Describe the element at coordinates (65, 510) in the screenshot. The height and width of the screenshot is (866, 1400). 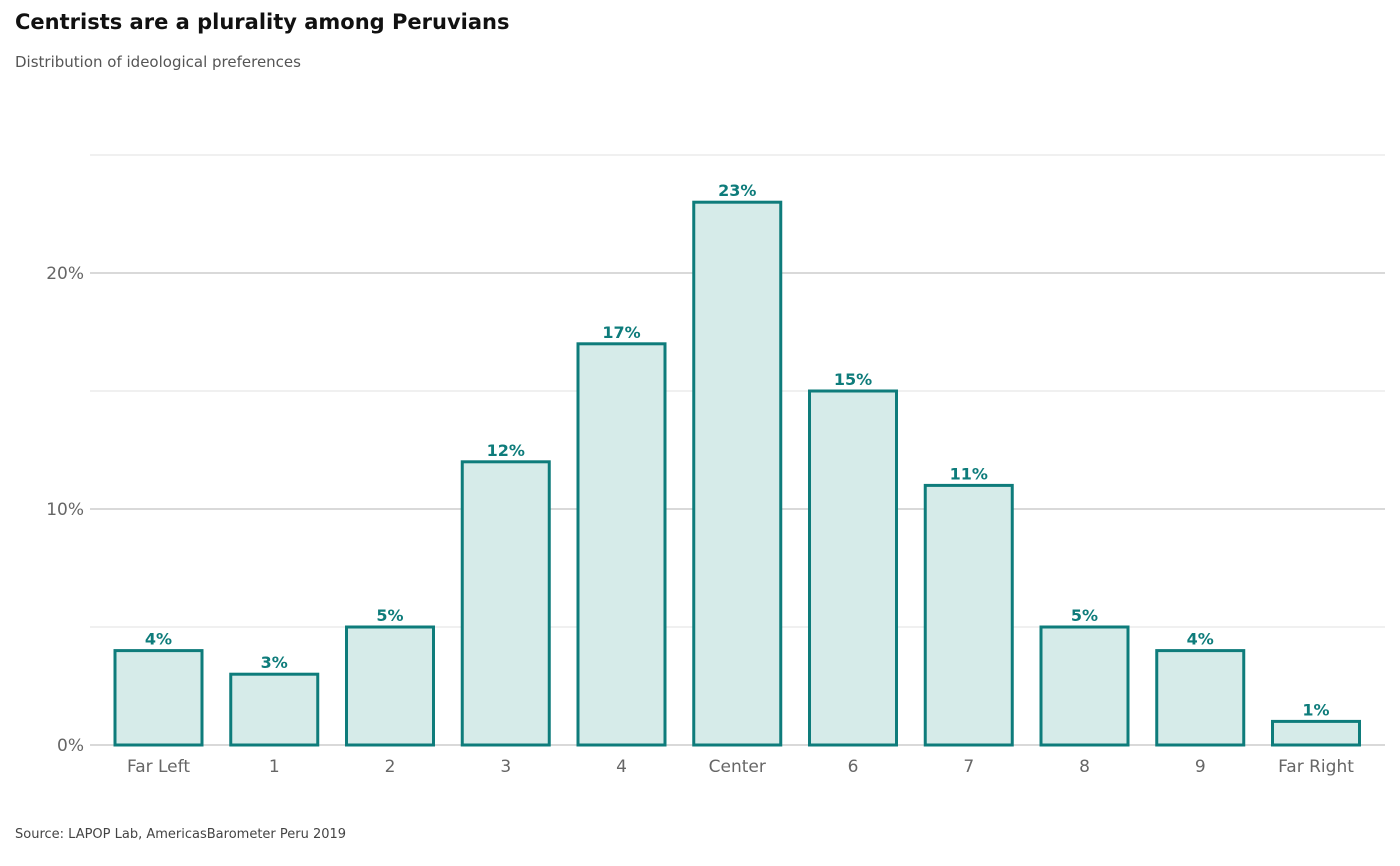
I see `y-tick-label: 10%` at that location.